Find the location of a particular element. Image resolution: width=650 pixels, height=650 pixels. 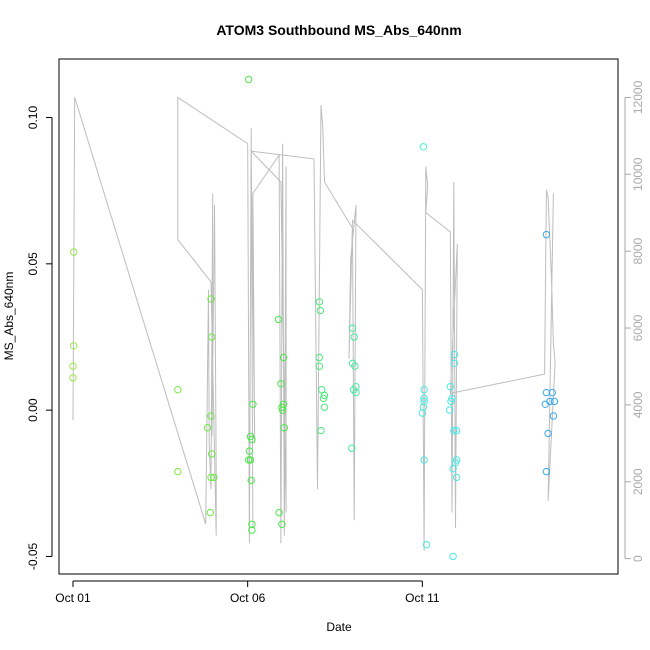

x-tick-label: Oct 01 is located at coordinates (73, 598).